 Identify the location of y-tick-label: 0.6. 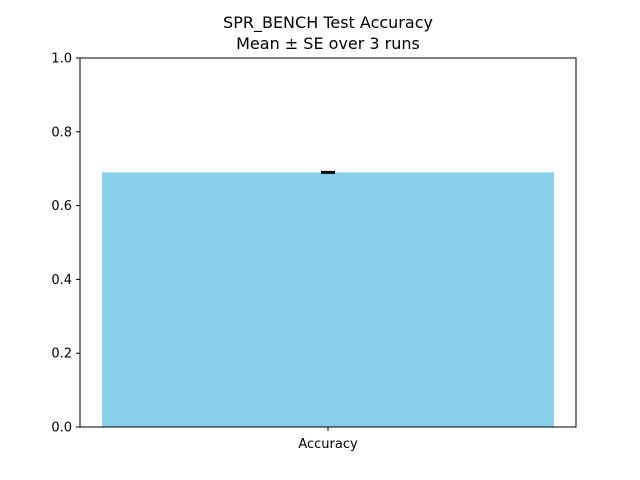
(61, 206).